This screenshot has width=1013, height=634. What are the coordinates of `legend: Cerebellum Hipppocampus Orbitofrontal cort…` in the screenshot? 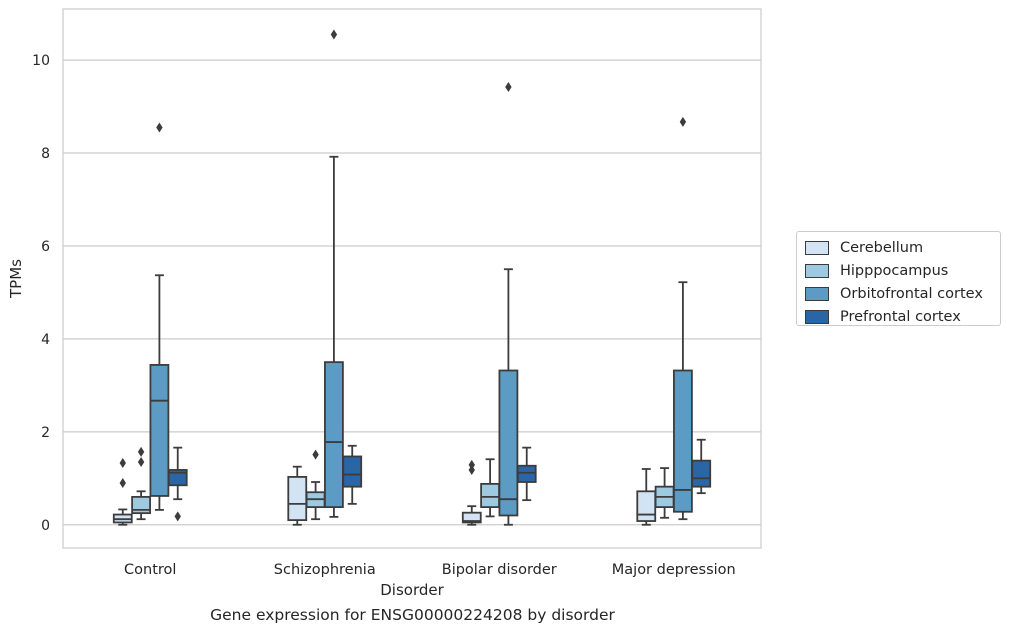 It's located at (898, 278).